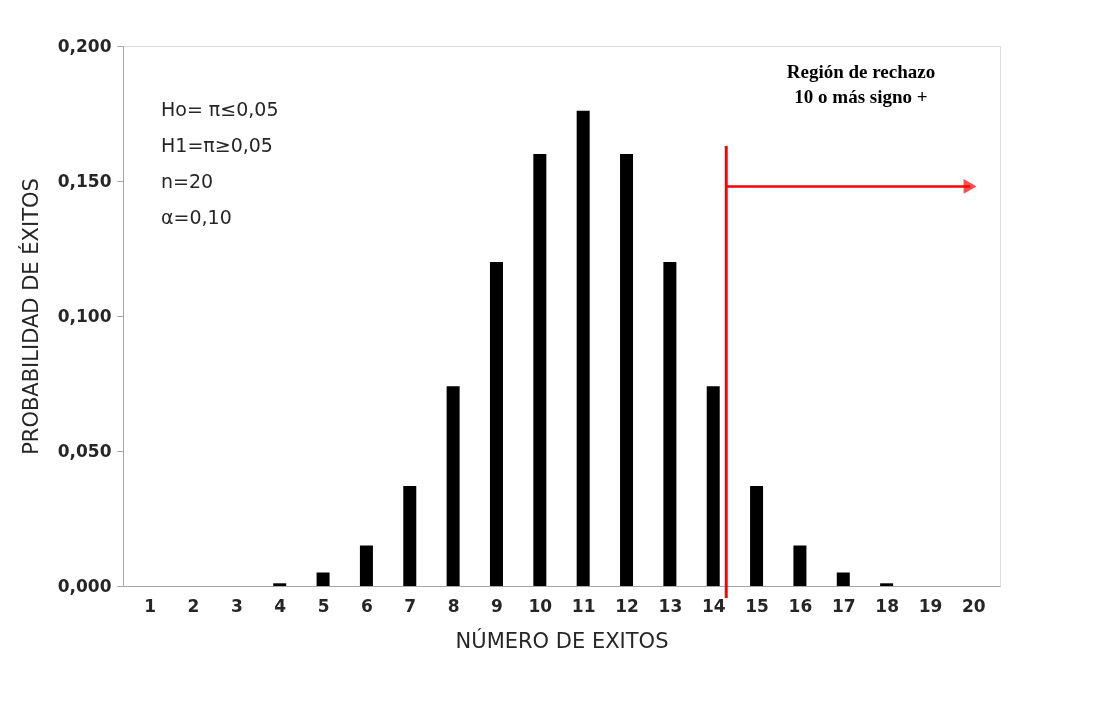 This screenshot has width=1106, height=708. I want to click on y-tick-label: 0,050, so click(84, 450).